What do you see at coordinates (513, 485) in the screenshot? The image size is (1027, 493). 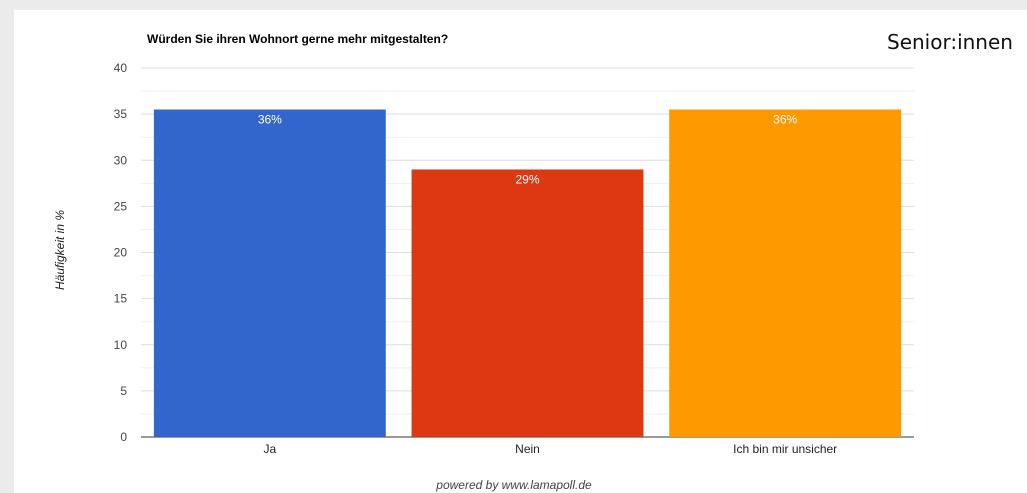 I see `footer-credit: powered by www.lamapoll.de` at bounding box center [513, 485].